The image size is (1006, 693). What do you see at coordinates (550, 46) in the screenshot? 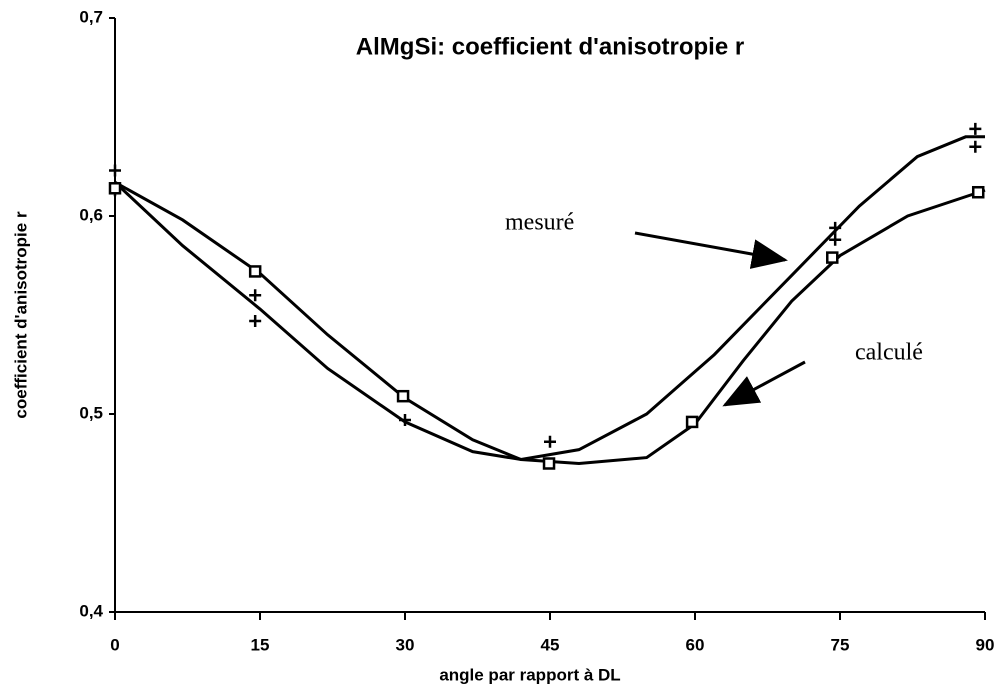
I see `chart-title: AlMgSi: coefficient d'anisotropie r` at bounding box center [550, 46].